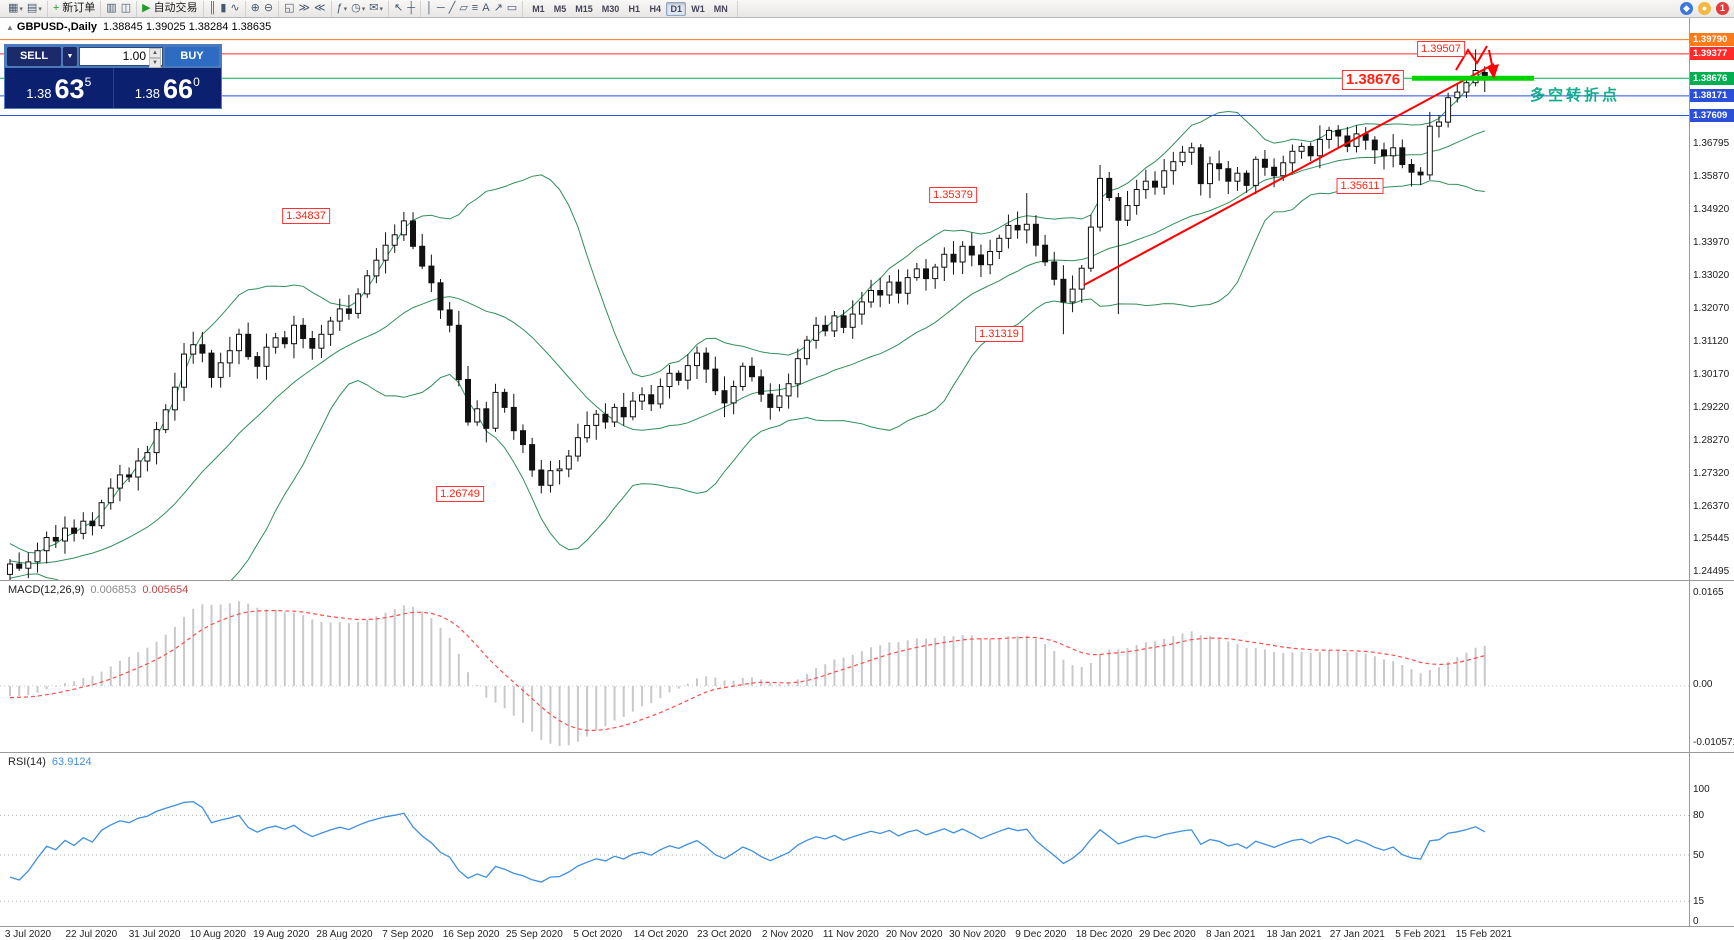 This screenshot has width=1734, height=940. I want to click on community-icon: ◆, so click(1686, 8).